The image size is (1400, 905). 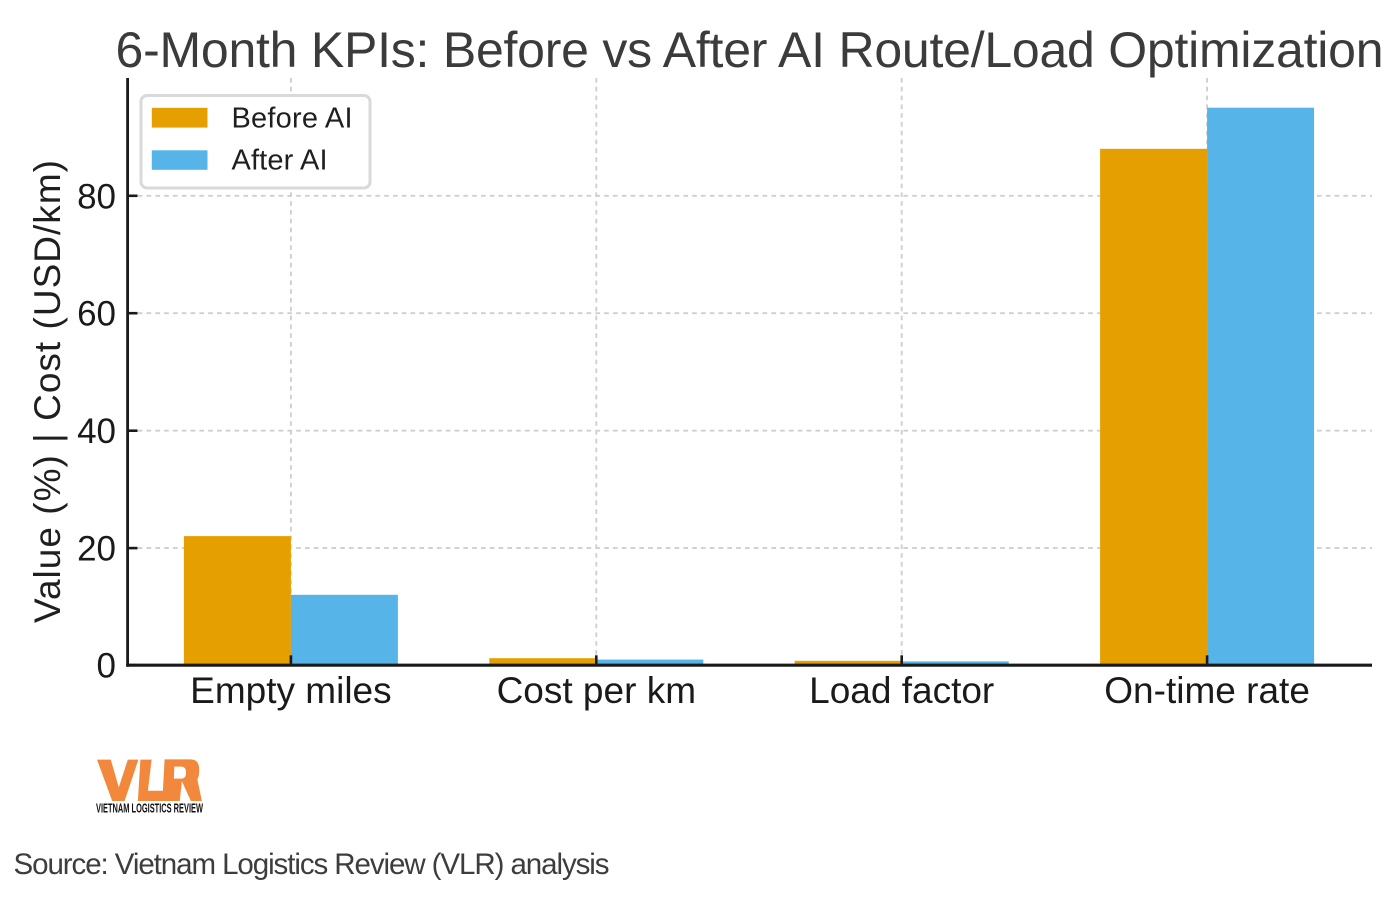 I want to click on svg-text: 0, so click(x=106, y=666).